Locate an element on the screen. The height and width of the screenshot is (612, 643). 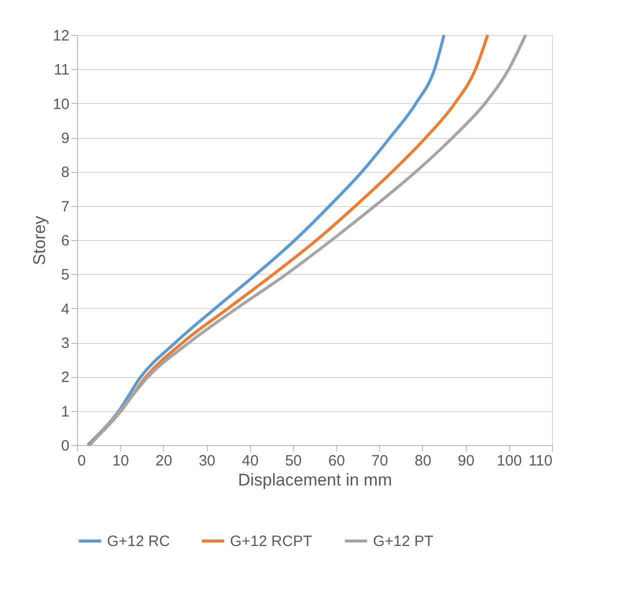
x-tick-label: 90 is located at coordinates (466, 461).